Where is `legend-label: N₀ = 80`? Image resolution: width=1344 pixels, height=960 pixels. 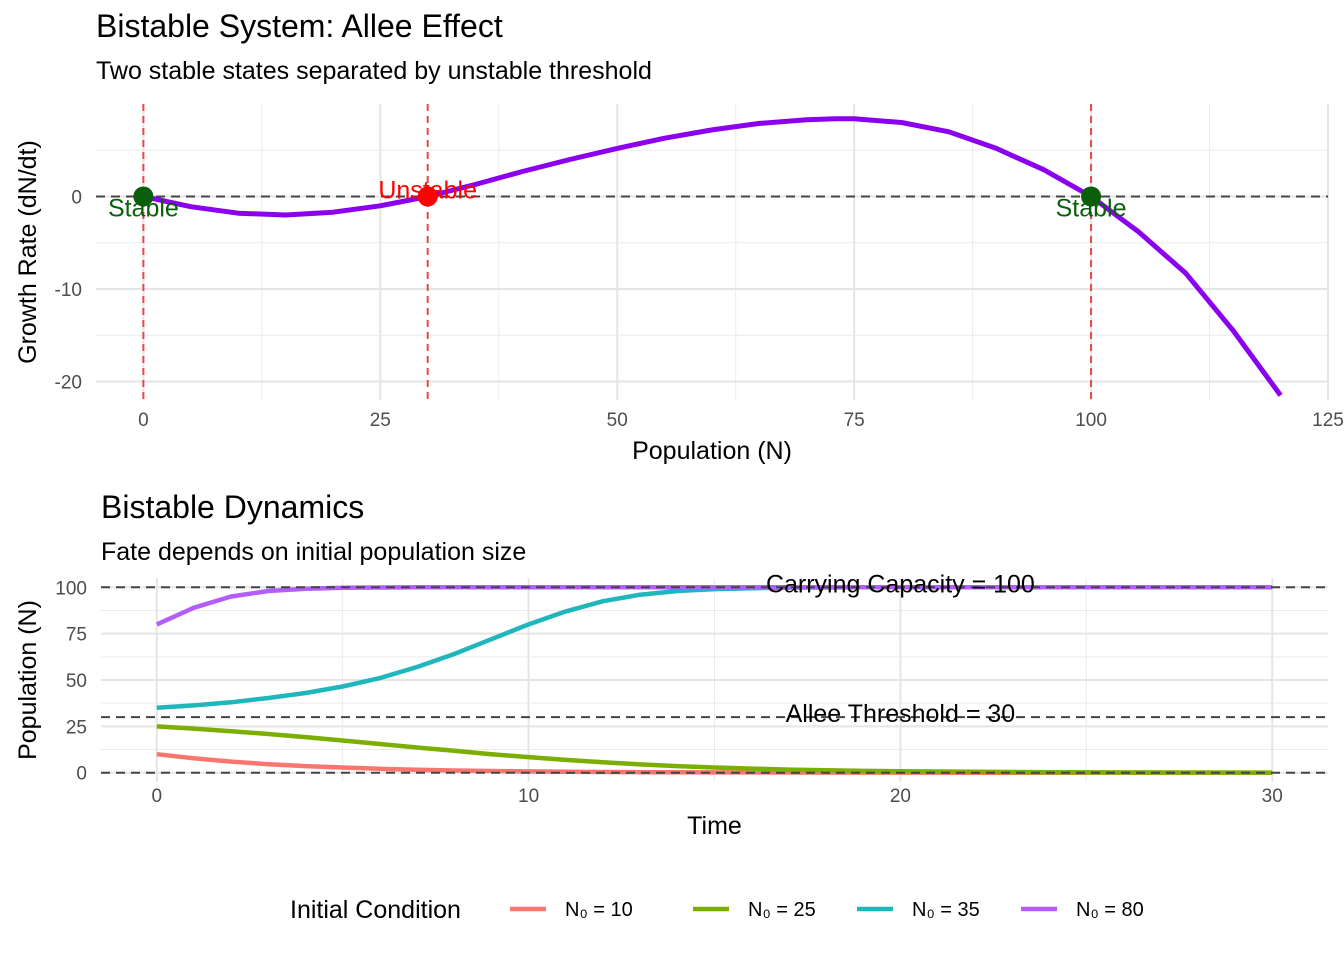
legend-label: N₀ = 80 is located at coordinates (1110, 910).